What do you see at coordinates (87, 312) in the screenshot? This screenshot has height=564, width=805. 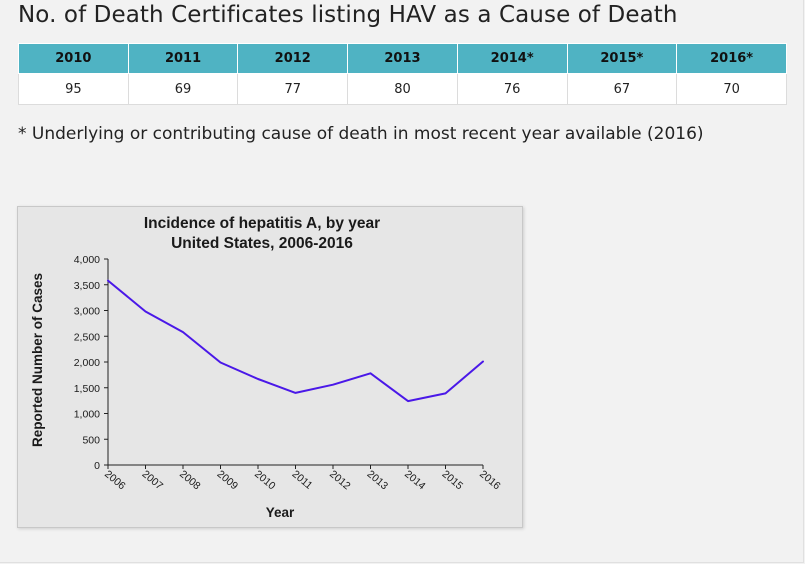 I see `y-tick-label: 3,000` at bounding box center [87, 312].